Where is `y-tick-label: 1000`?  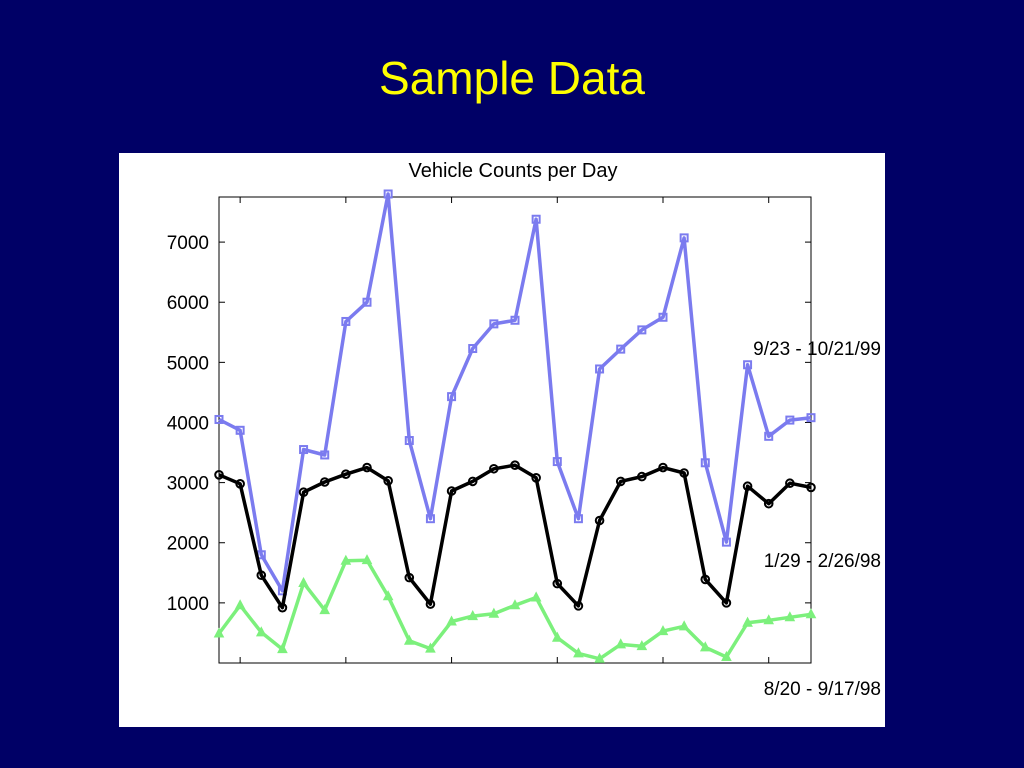
y-tick-label: 1000 is located at coordinates (188, 604).